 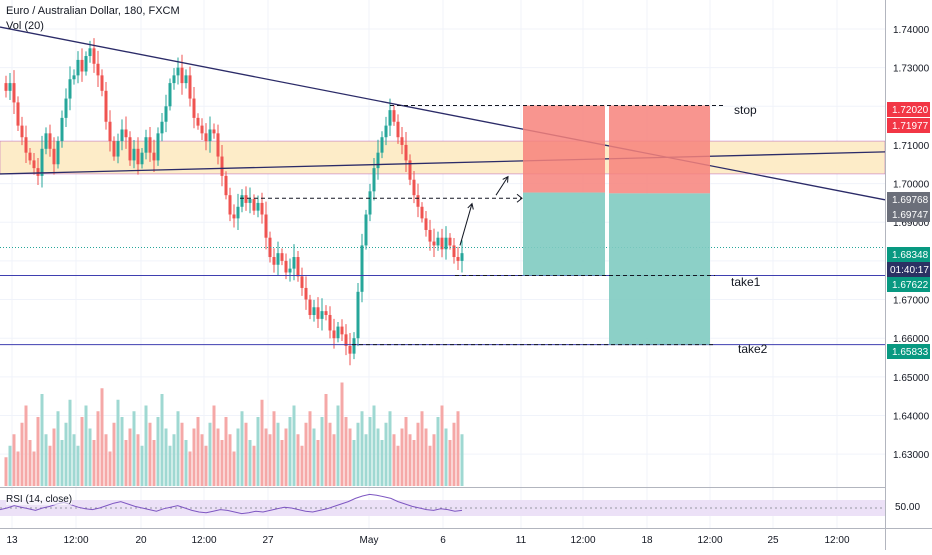 I want to click on x-tick-label: 11, so click(x=521, y=540).